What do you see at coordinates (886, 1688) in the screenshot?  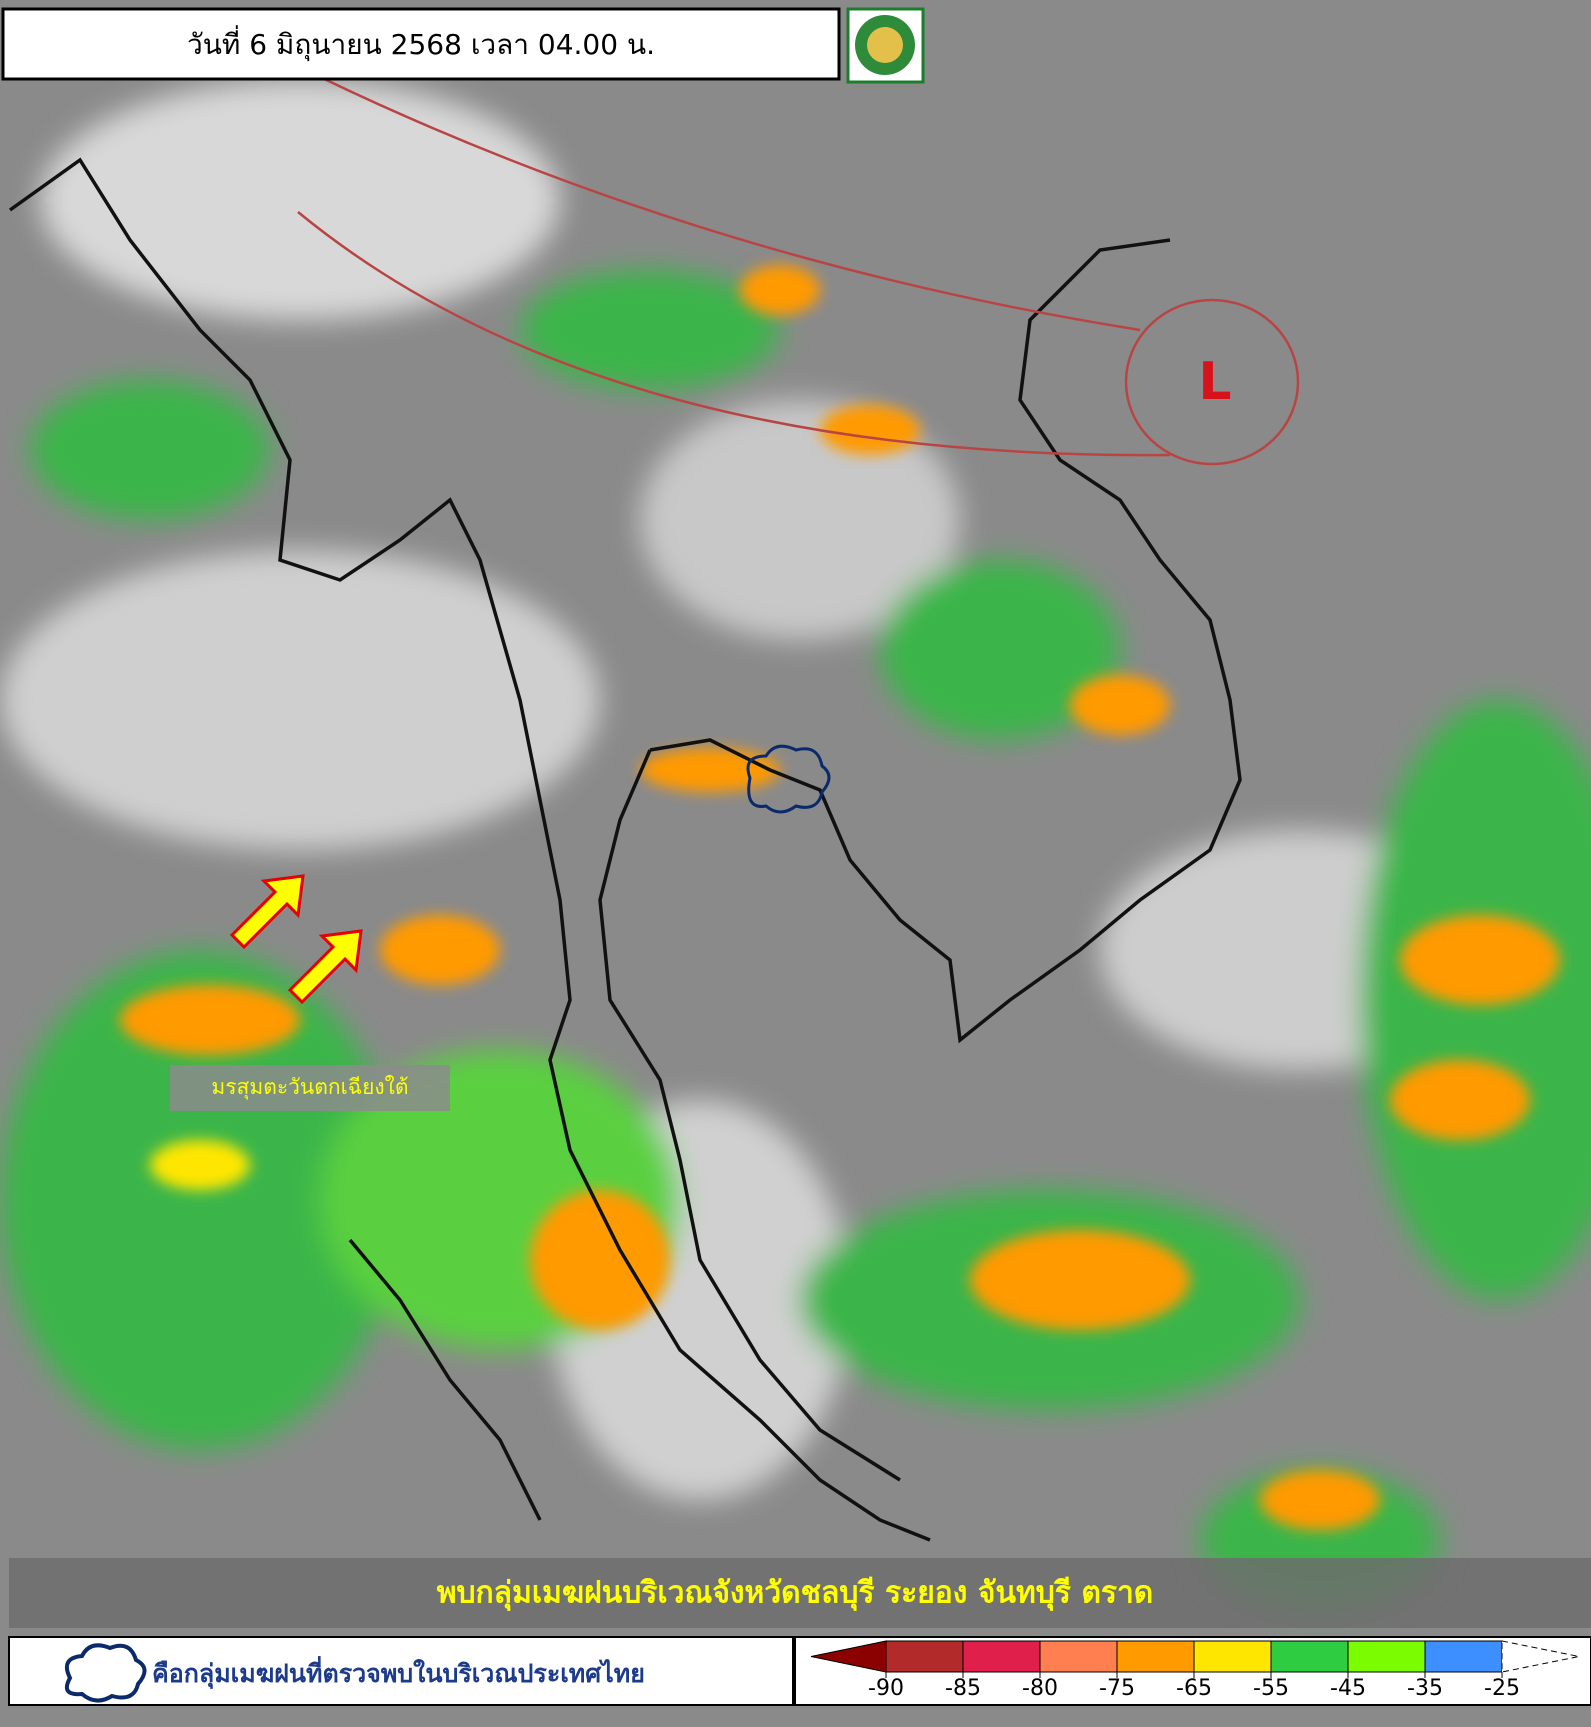 I see `scale-tick-label: -90` at bounding box center [886, 1688].